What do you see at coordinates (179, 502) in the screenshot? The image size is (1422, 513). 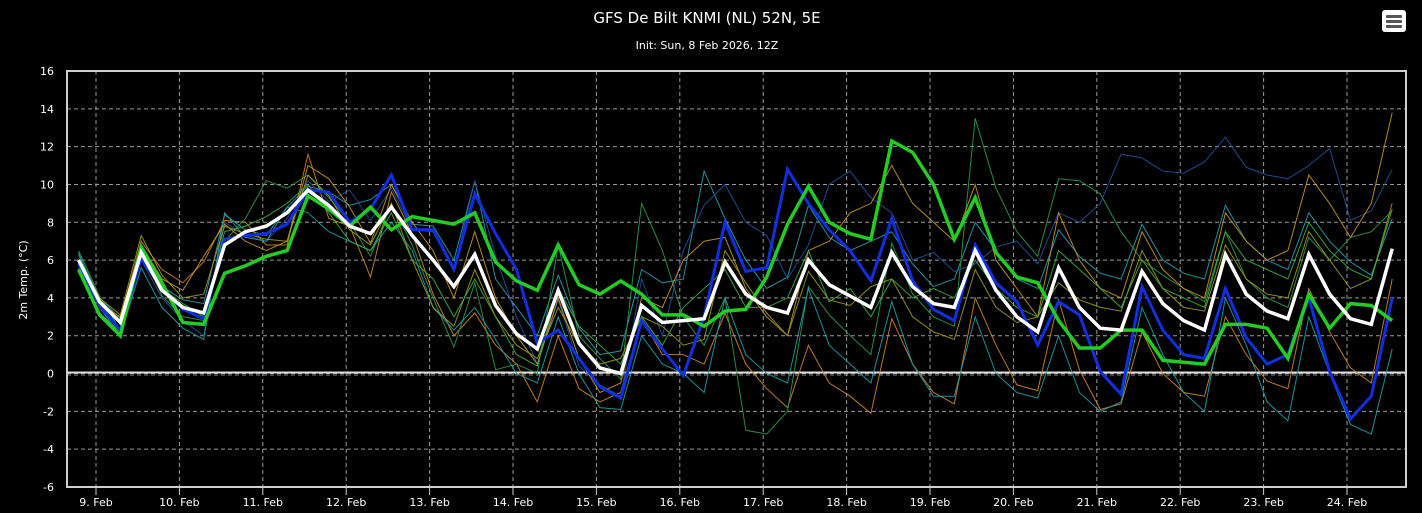 I see `x-tick-label: 10. Feb` at bounding box center [179, 502].